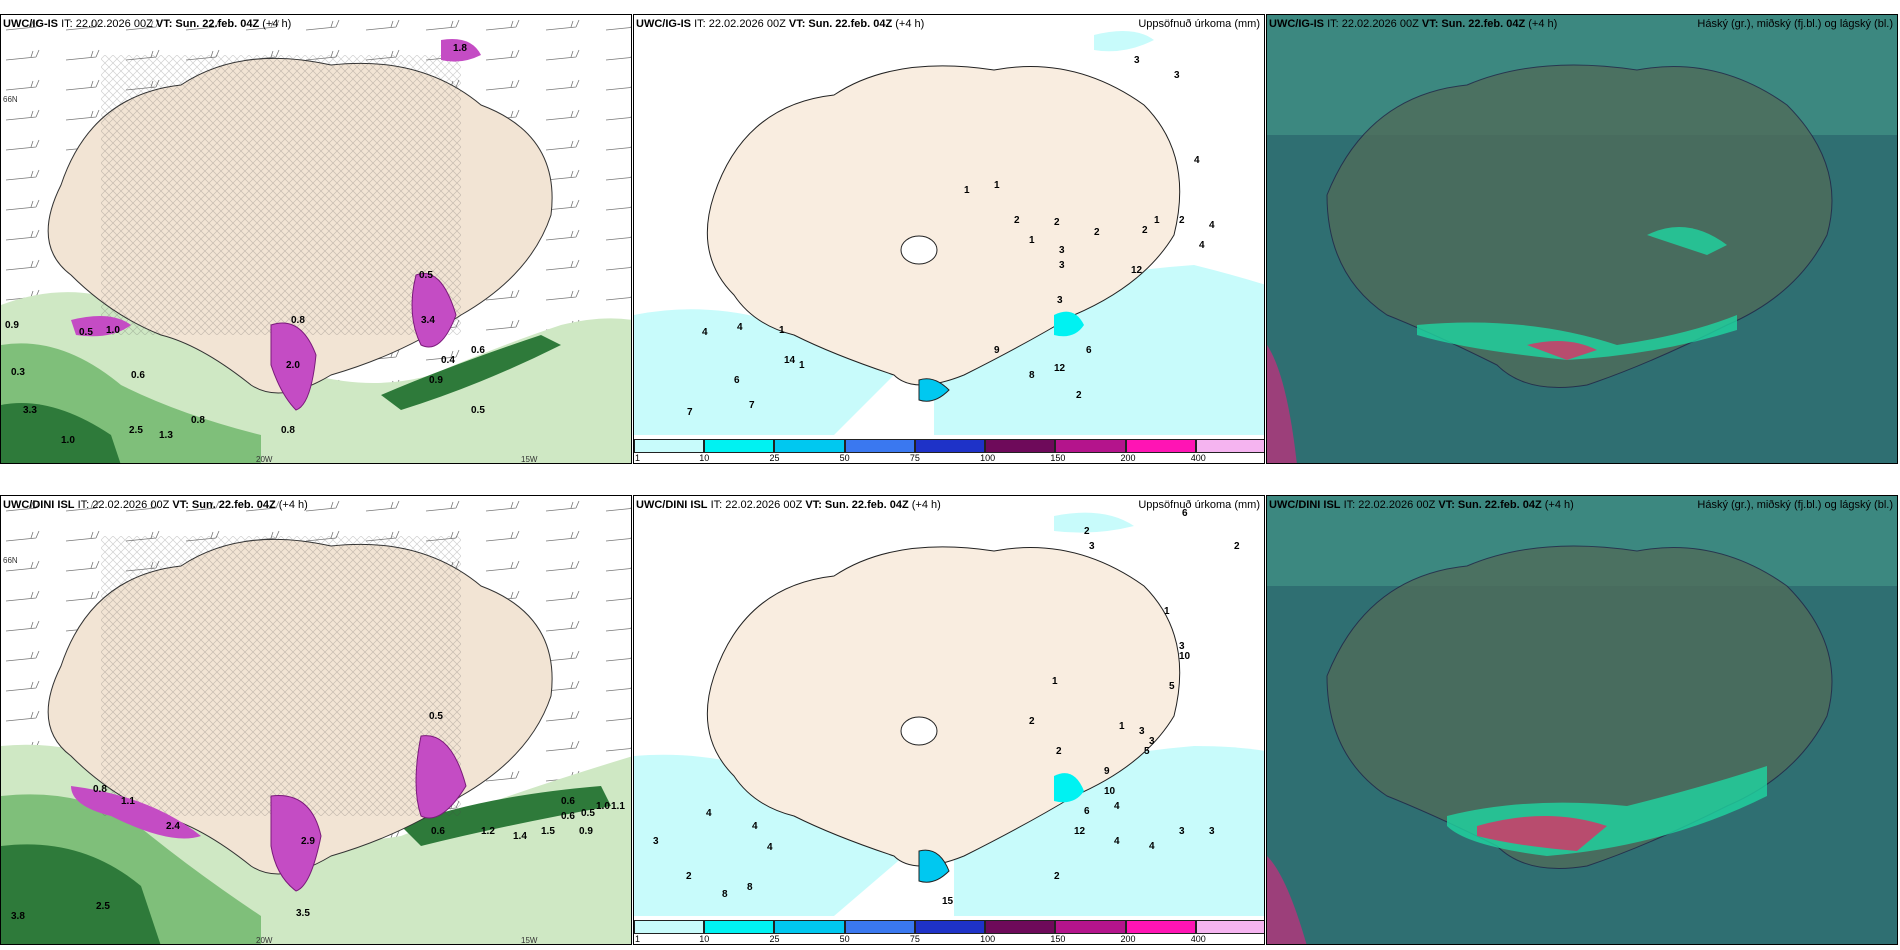 This screenshot has height=950, width=1900. Describe the element at coordinates (448, 360) in the screenshot. I see `map-value-label: 0.4` at that location.